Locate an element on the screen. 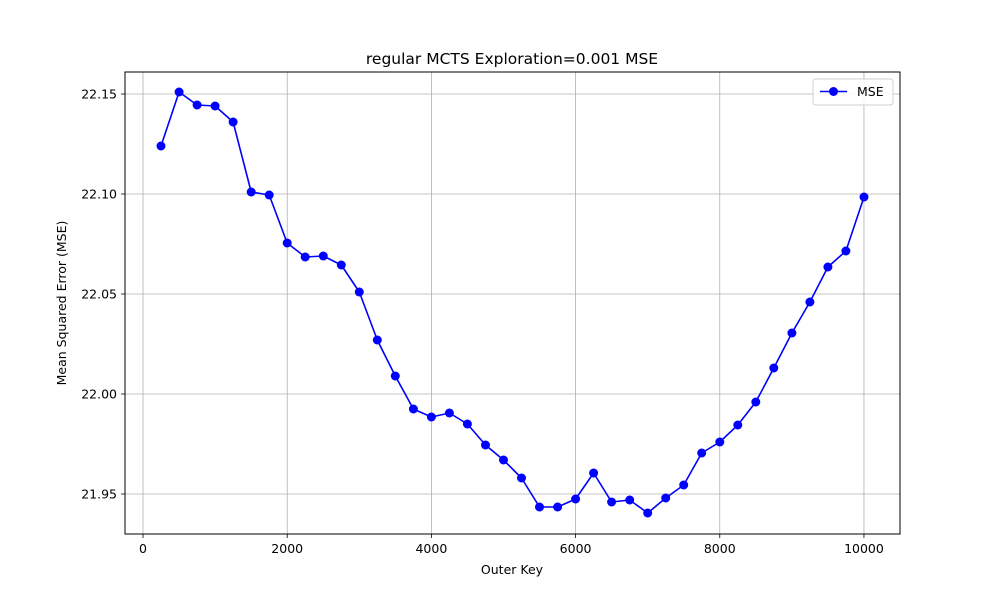 The width and height of the screenshot is (1000, 600). x-tick-label: 4000 is located at coordinates (431, 548).